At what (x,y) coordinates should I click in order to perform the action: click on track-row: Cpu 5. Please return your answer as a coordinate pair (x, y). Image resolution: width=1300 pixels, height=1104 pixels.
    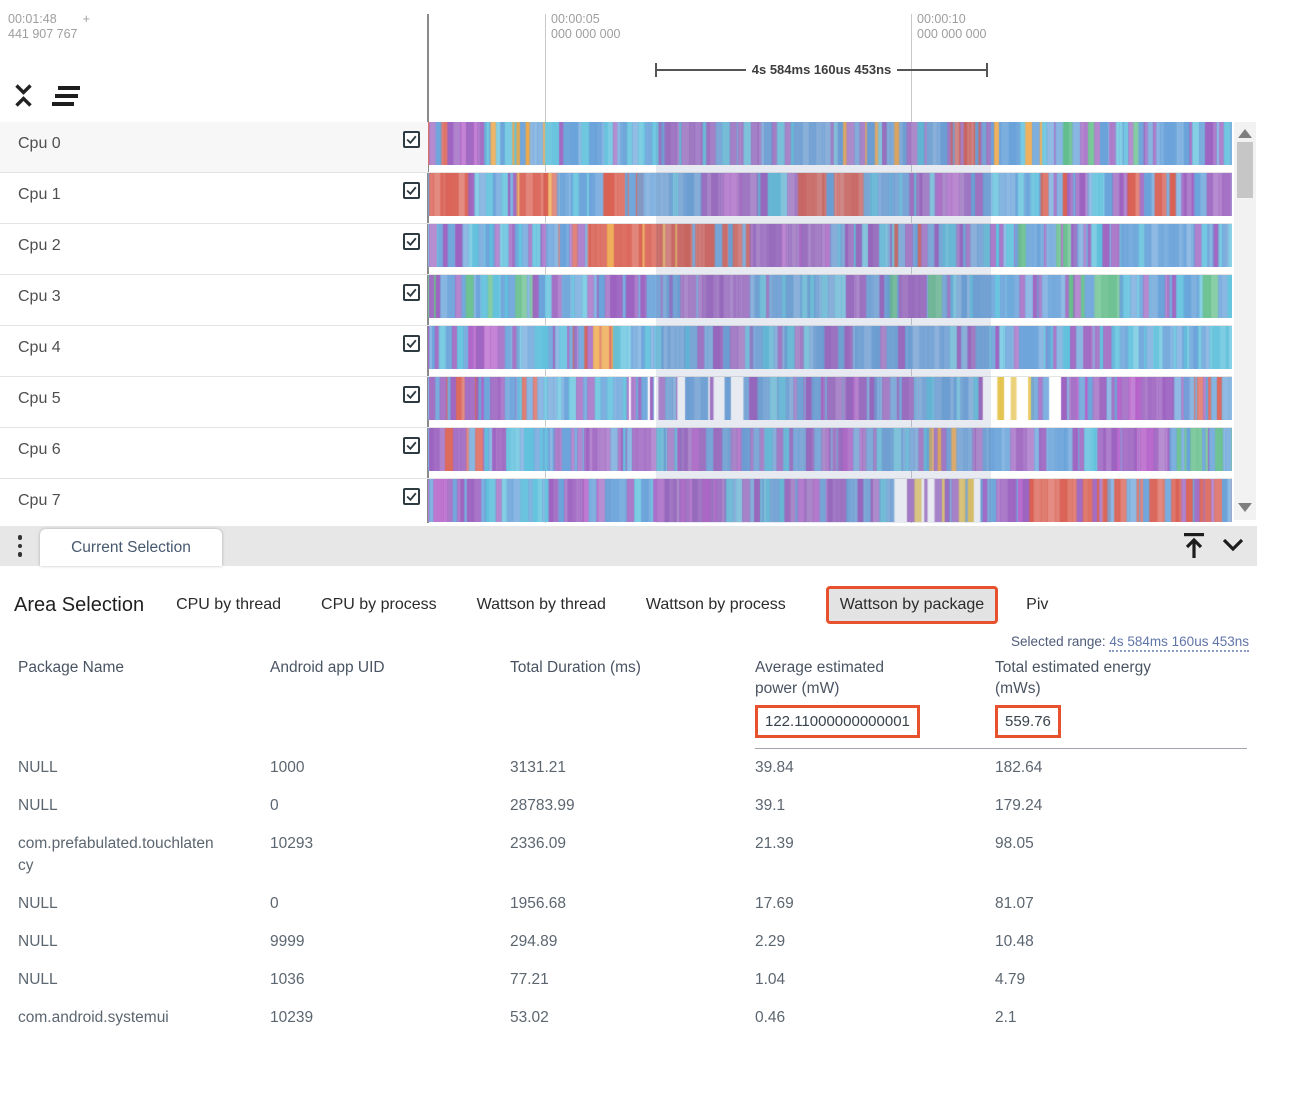
    Looking at the image, I should click on (616, 402).